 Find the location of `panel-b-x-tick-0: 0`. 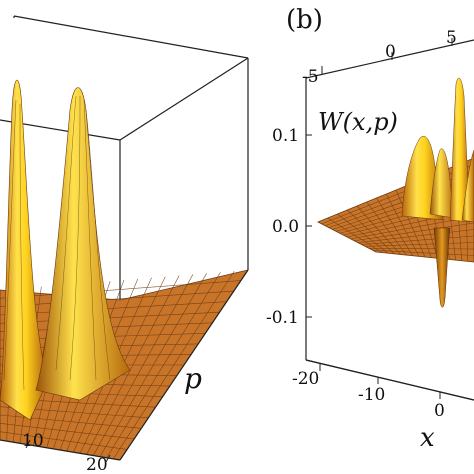

panel-b-x-tick-0: 0 is located at coordinates (439, 411).